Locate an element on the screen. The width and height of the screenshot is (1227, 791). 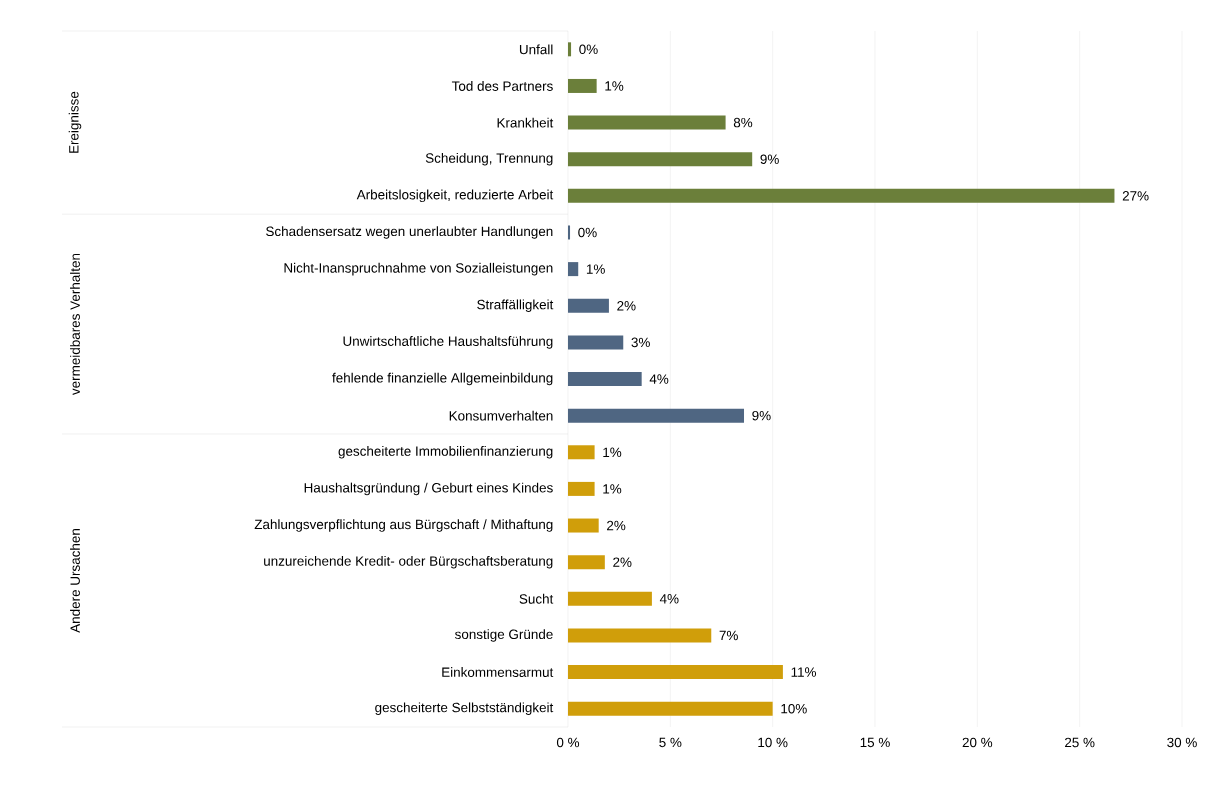
y-tick-label: Unwirtschaftliche Haushaltsführung is located at coordinates (448, 342).